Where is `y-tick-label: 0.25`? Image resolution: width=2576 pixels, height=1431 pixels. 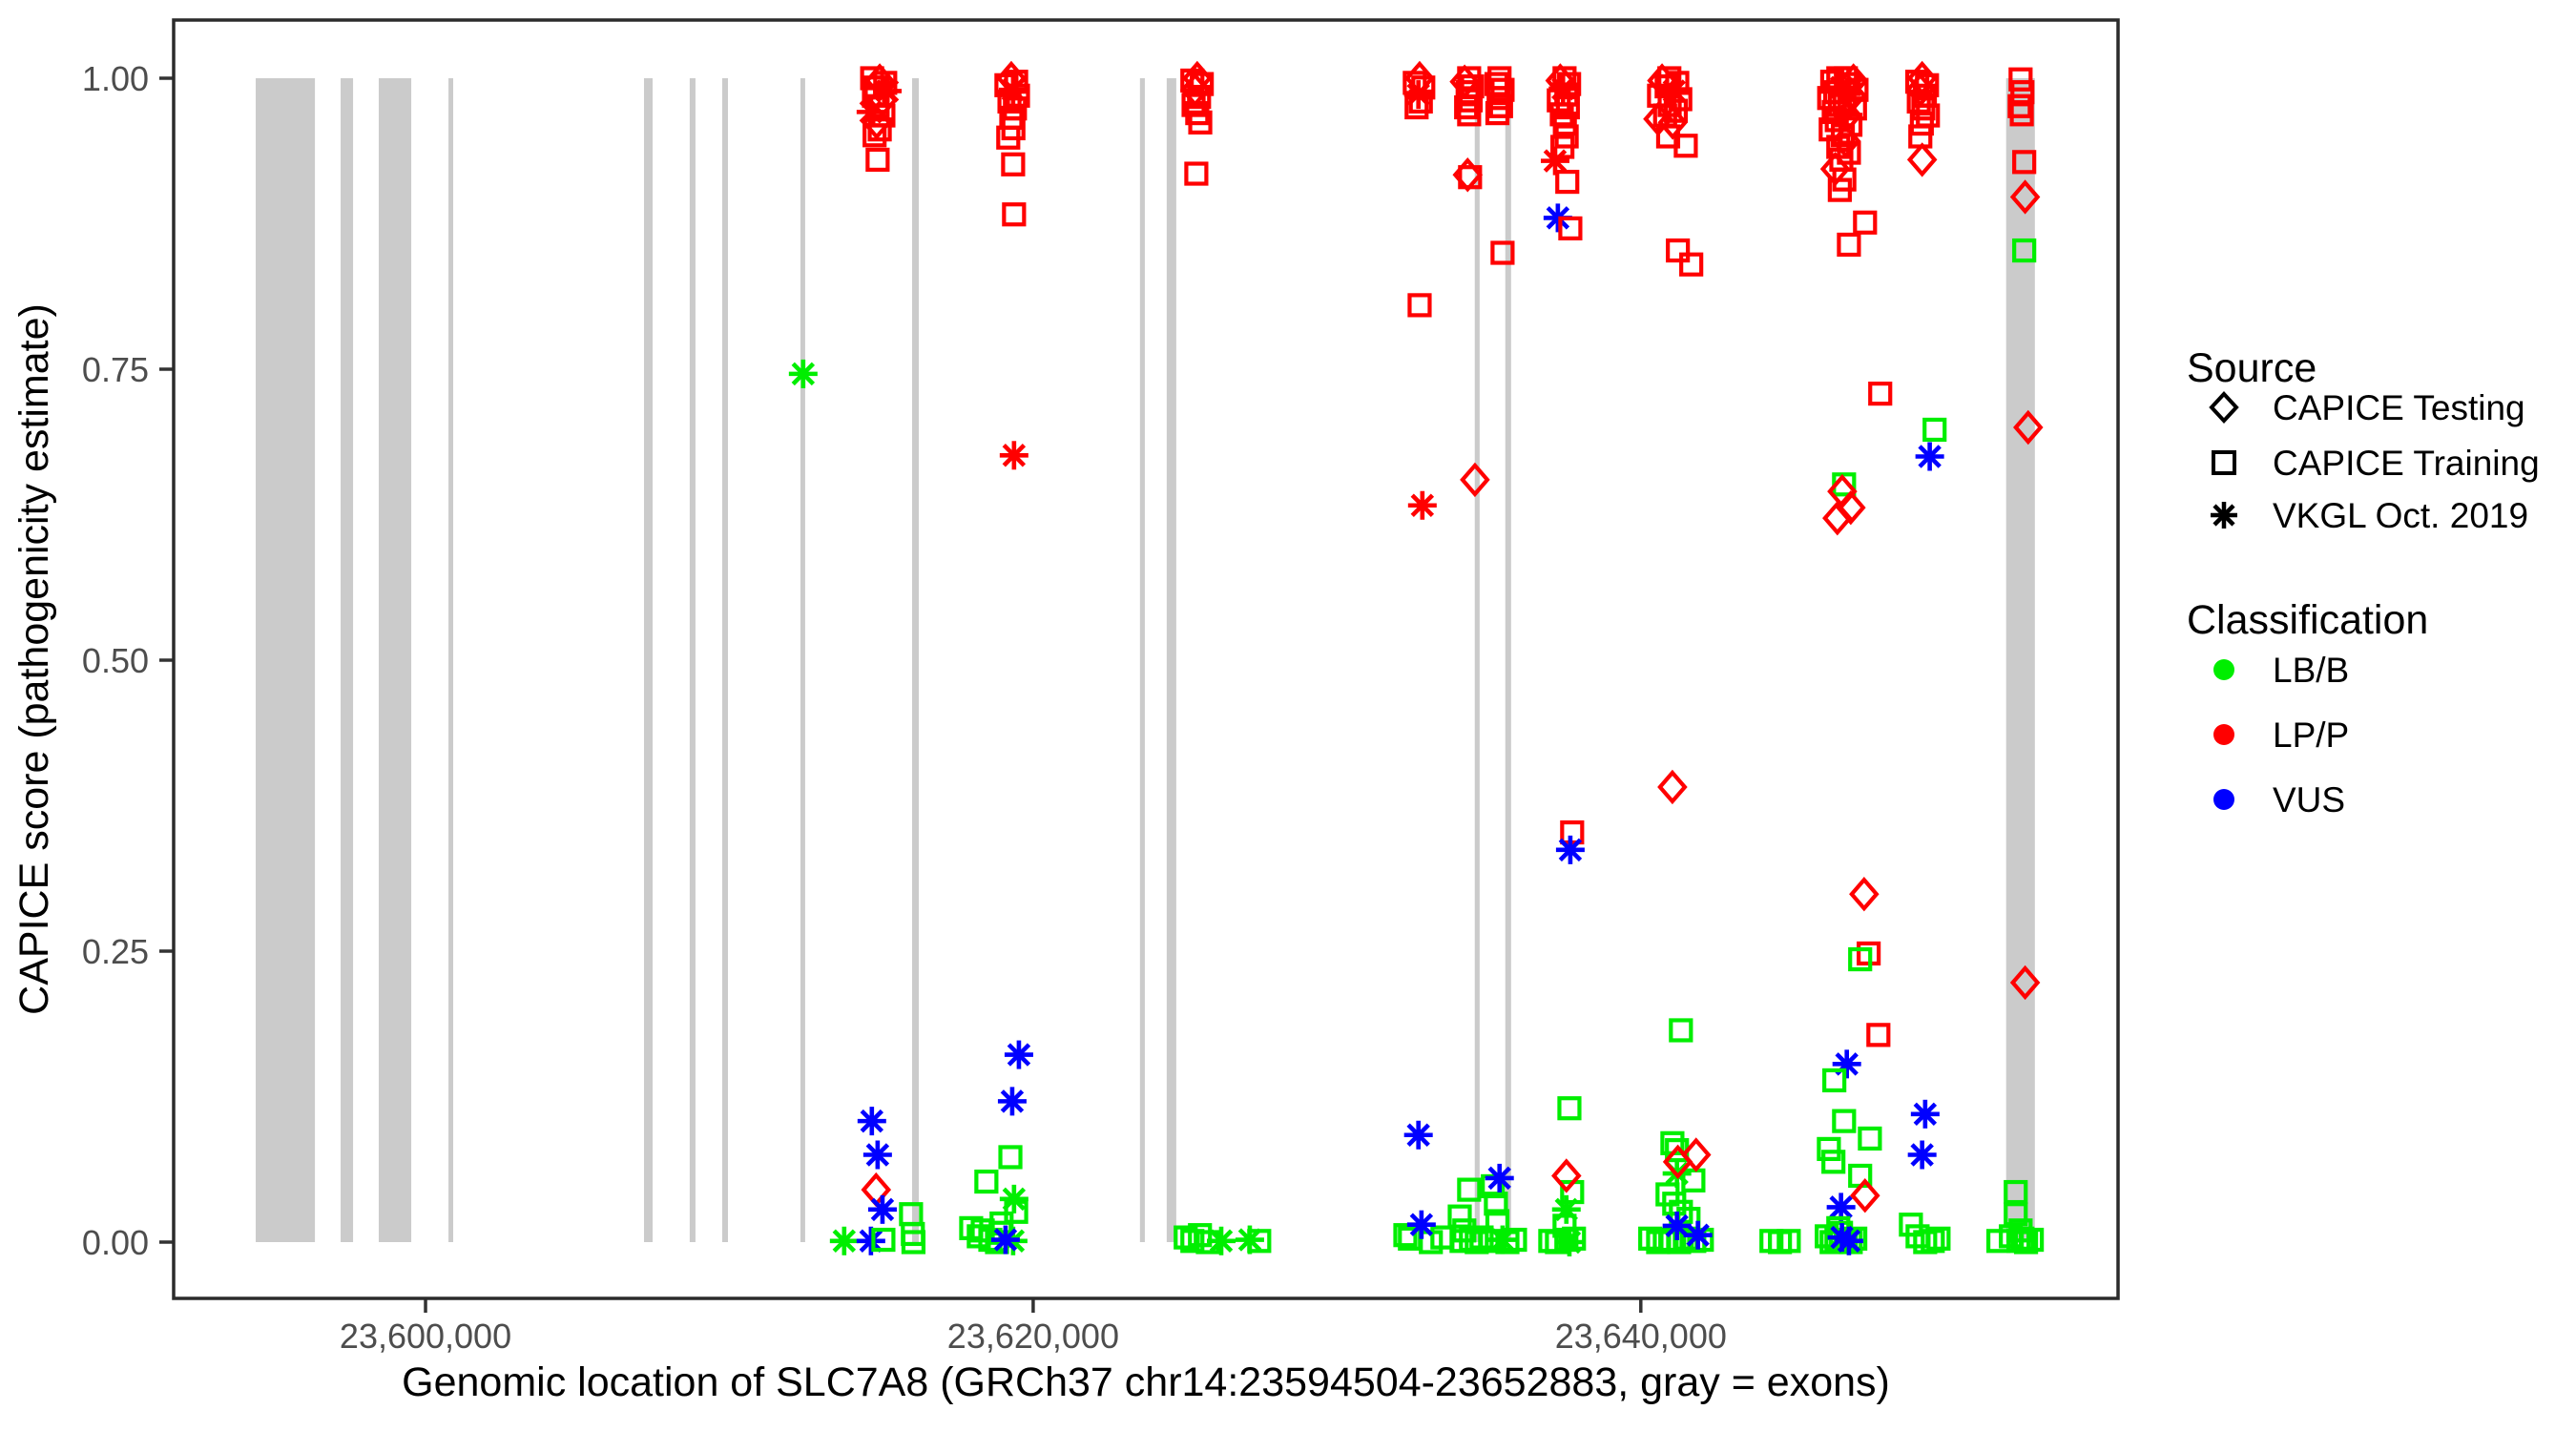 y-tick-label: 0.25 is located at coordinates (115, 951).